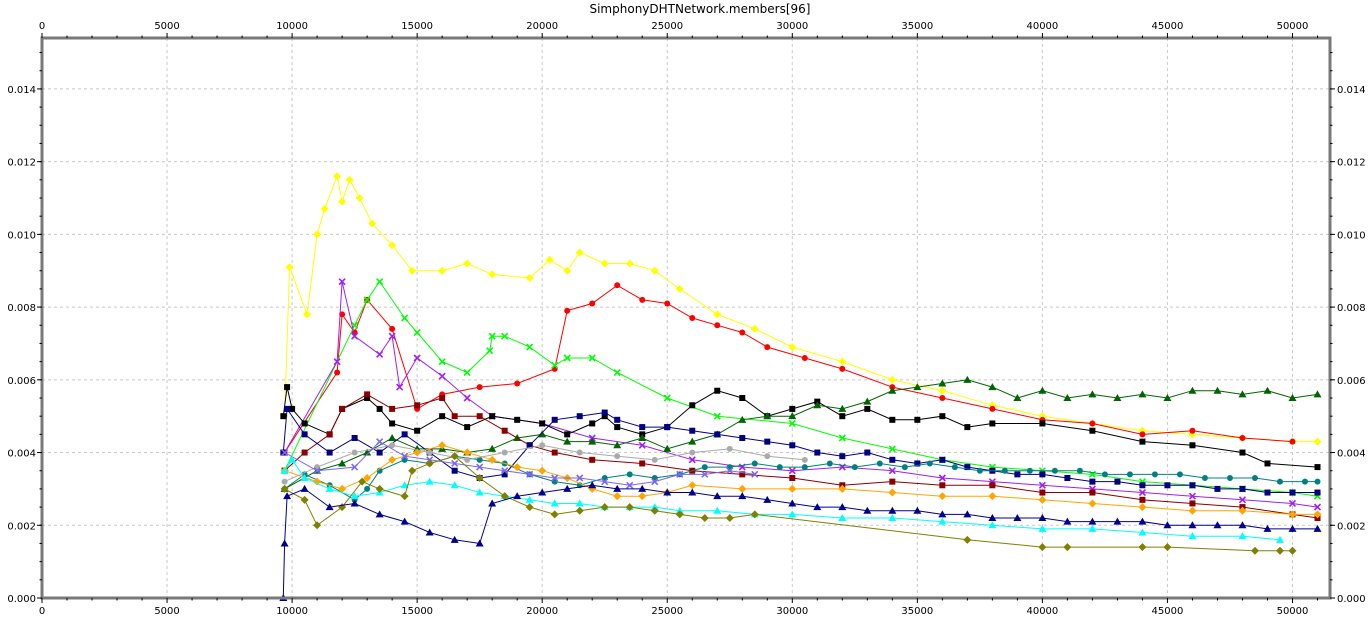 The width and height of the screenshot is (1371, 621). I want to click on y-tick-label-right: 0.012, so click(1351, 163).